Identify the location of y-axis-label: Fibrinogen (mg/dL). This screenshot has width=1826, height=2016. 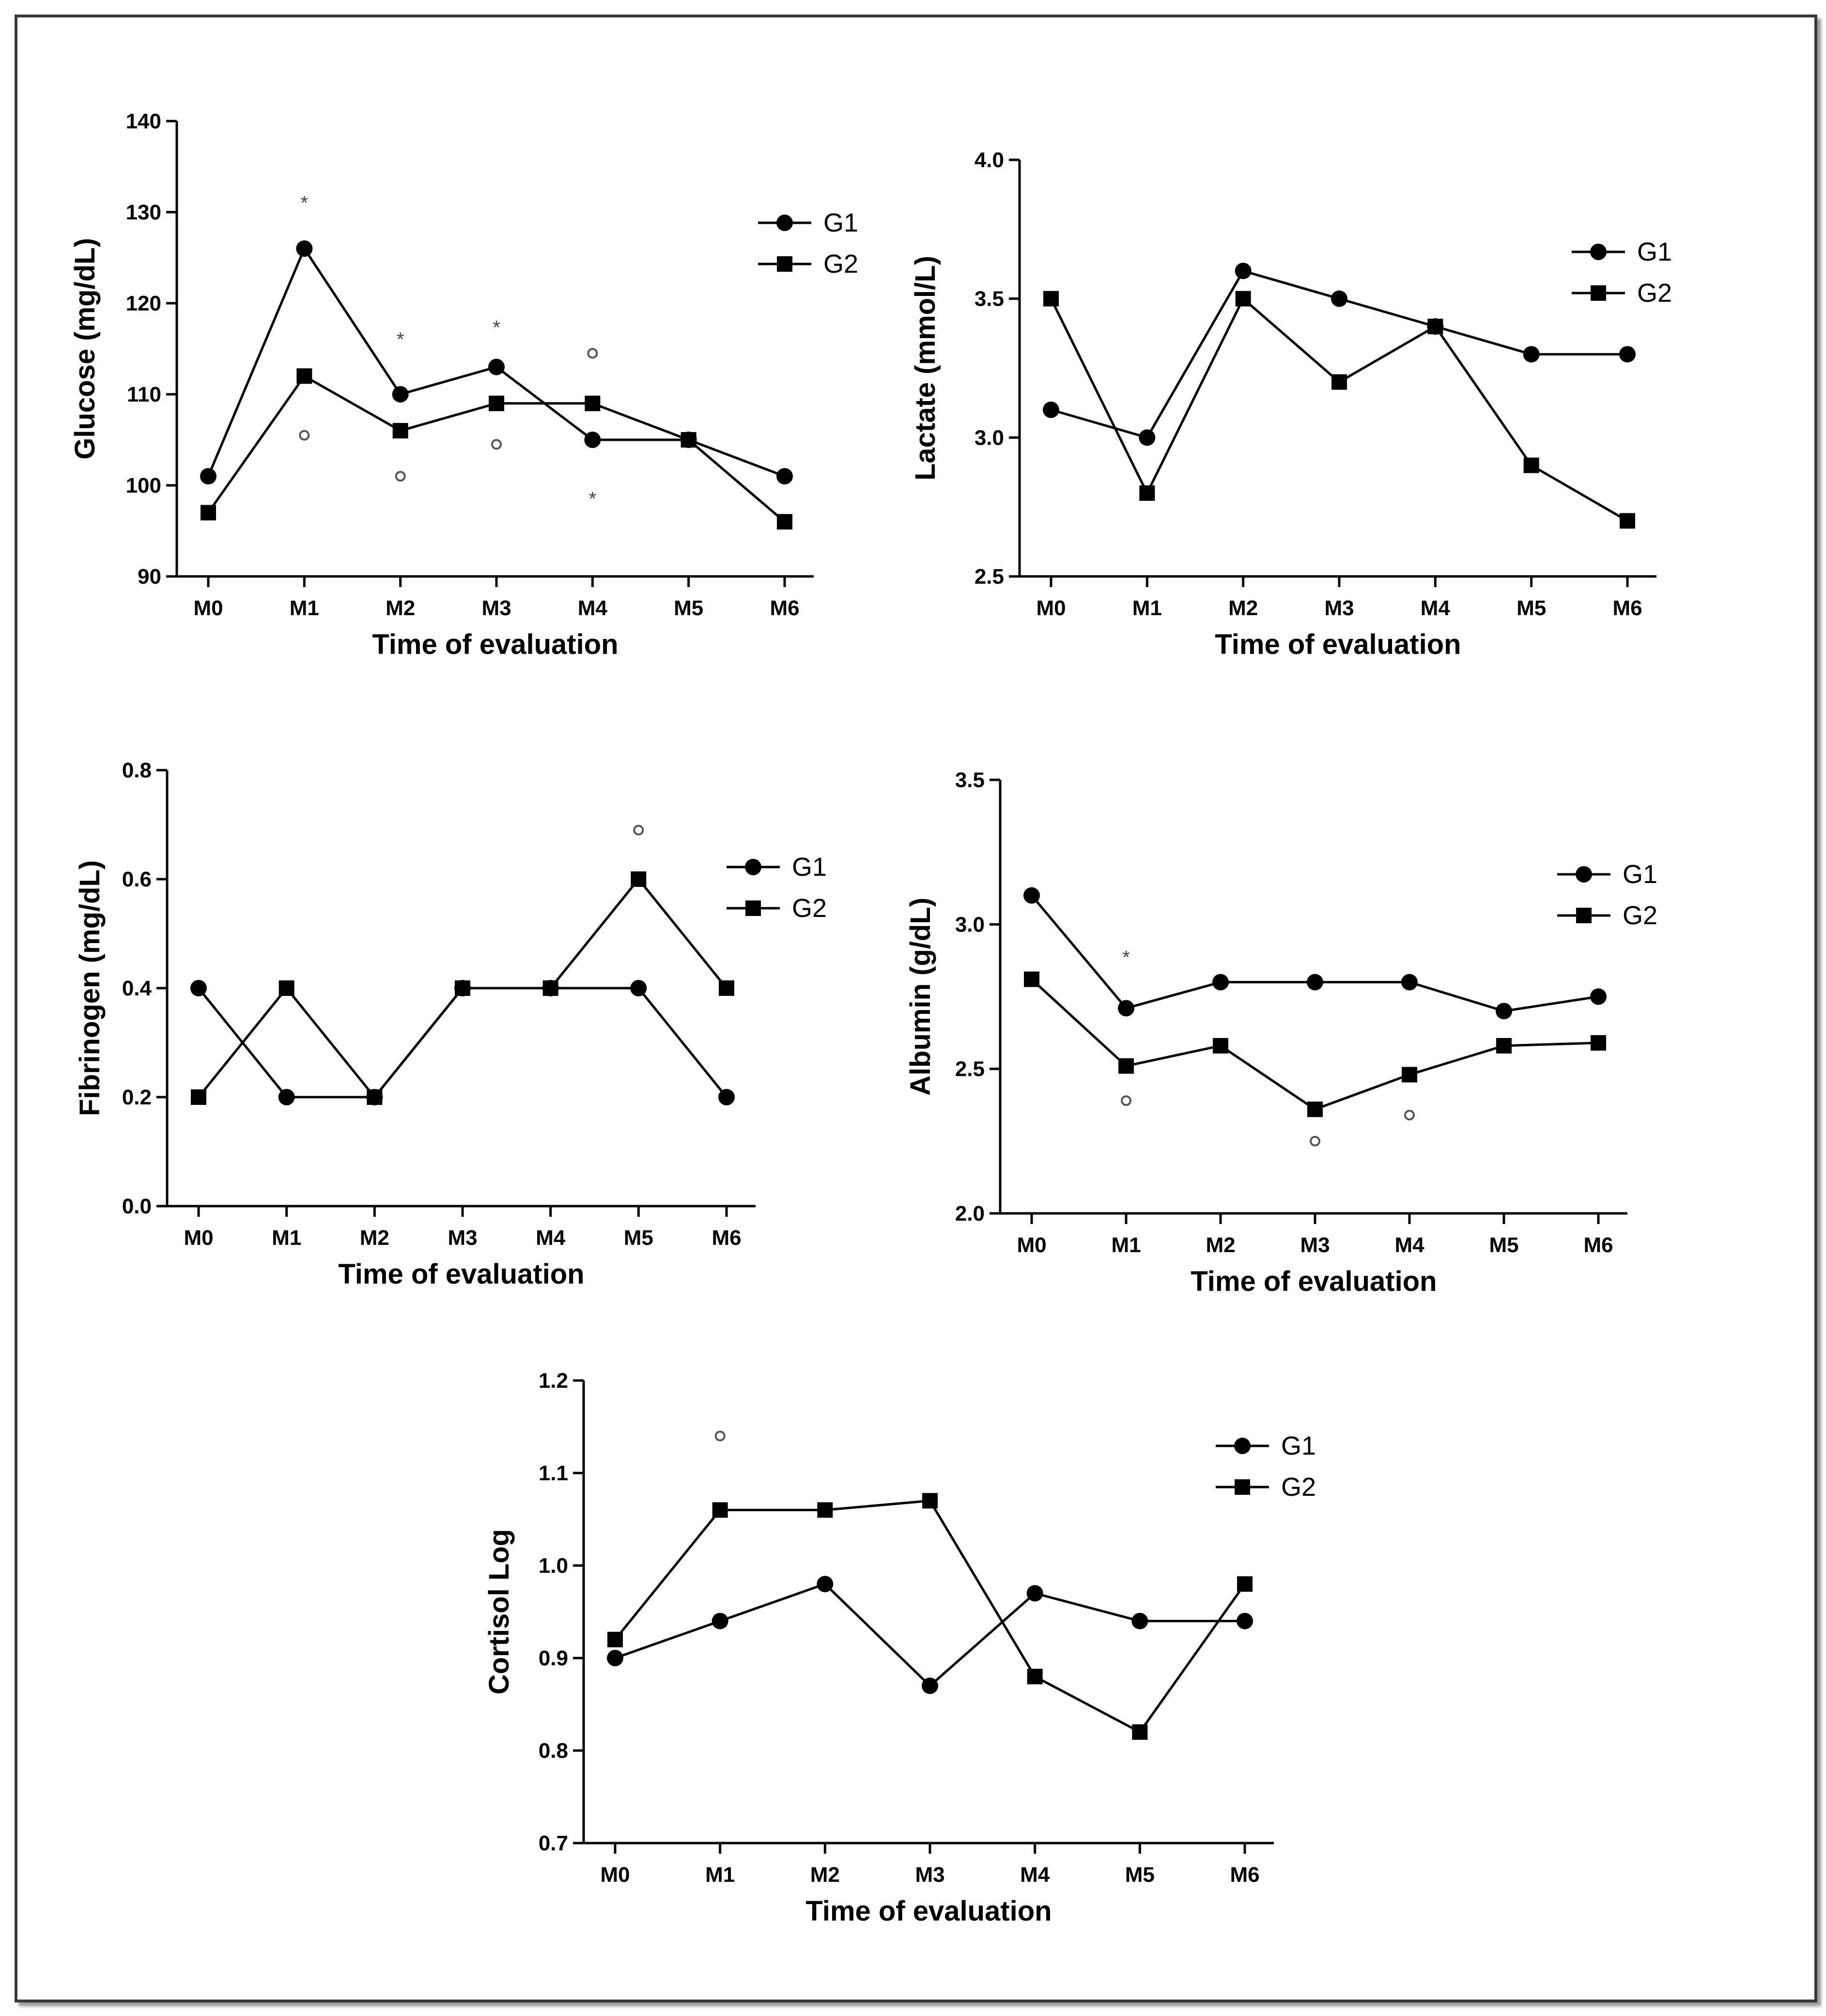
(90, 988).